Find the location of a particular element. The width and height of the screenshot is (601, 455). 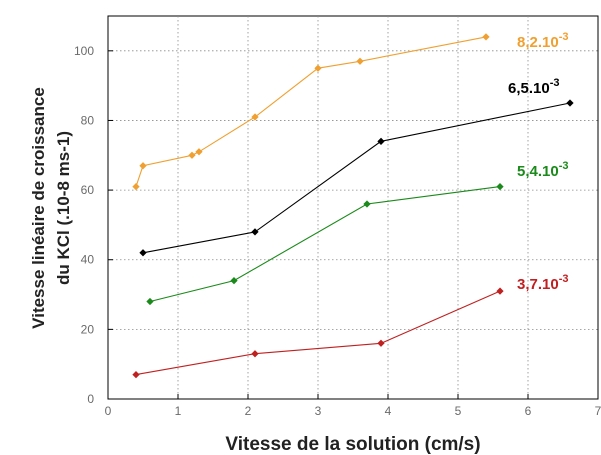

series-label: 8,2.10-3 is located at coordinates (543, 41).